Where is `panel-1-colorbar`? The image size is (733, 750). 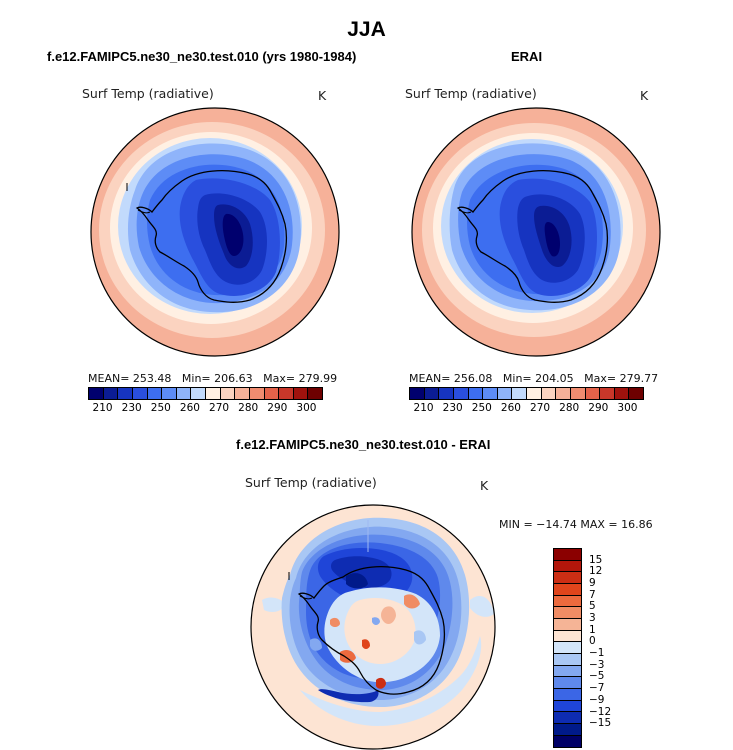
panel-1-colorbar is located at coordinates (205, 393).